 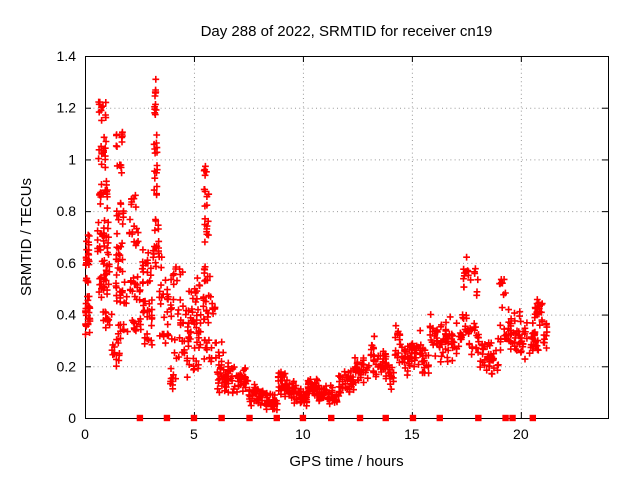 What do you see at coordinates (67, 108) in the screenshot?
I see `y-tick-label: 1.2` at bounding box center [67, 108].